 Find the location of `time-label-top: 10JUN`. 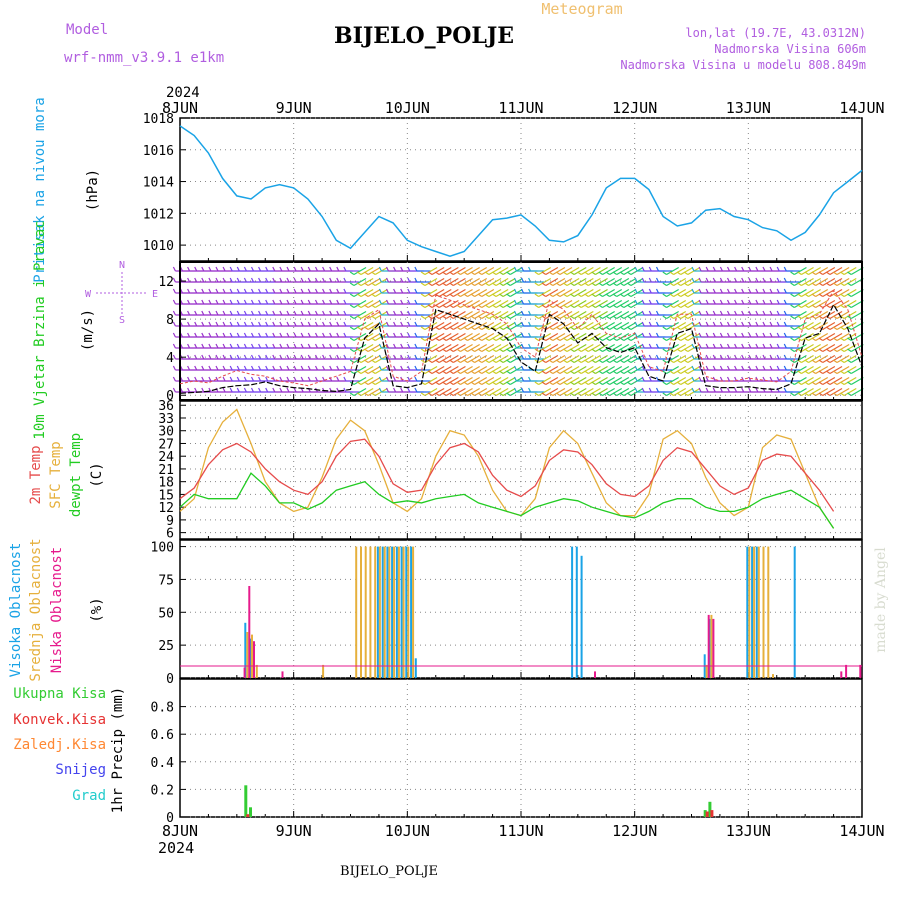

time-label-top: 10JUN is located at coordinates (407, 108).